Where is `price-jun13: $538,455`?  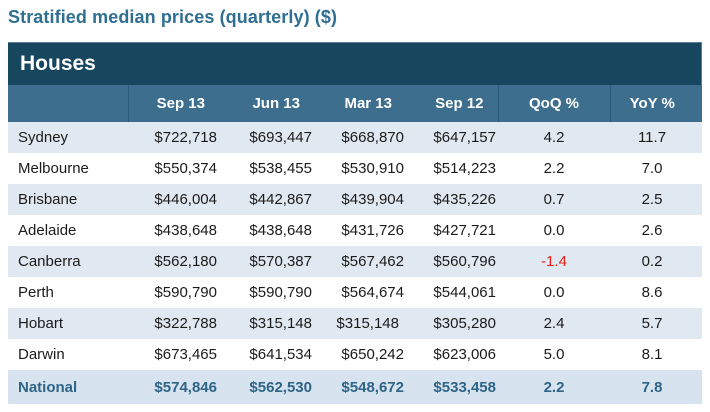
price-jun13: $538,455 is located at coordinates (280, 168).